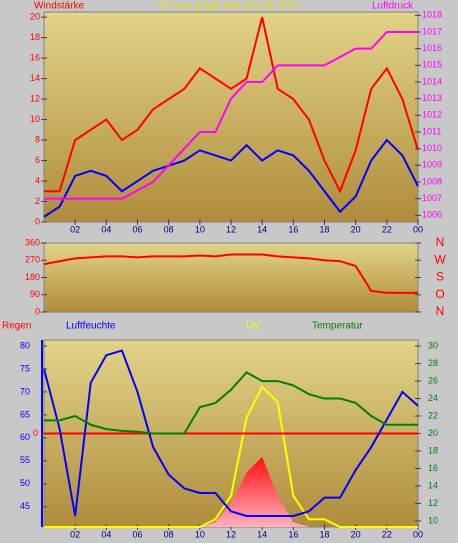  I want to click on tick-label: 1014, so click(432, 81).